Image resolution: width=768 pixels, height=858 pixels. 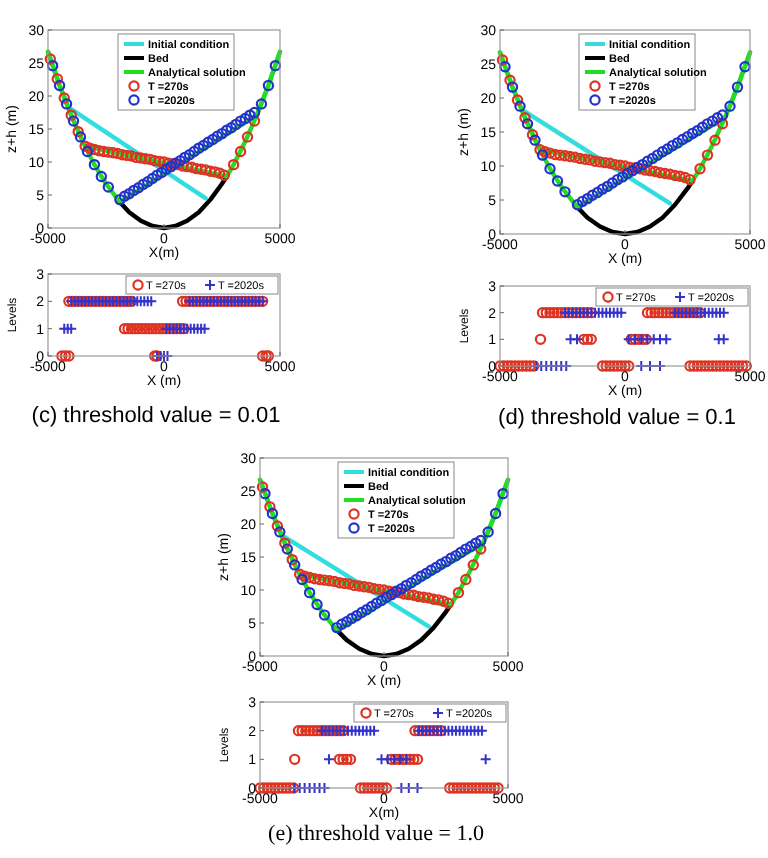 I want to click on text: (c) threshold value = 0.01, so click(x=156, y=416).